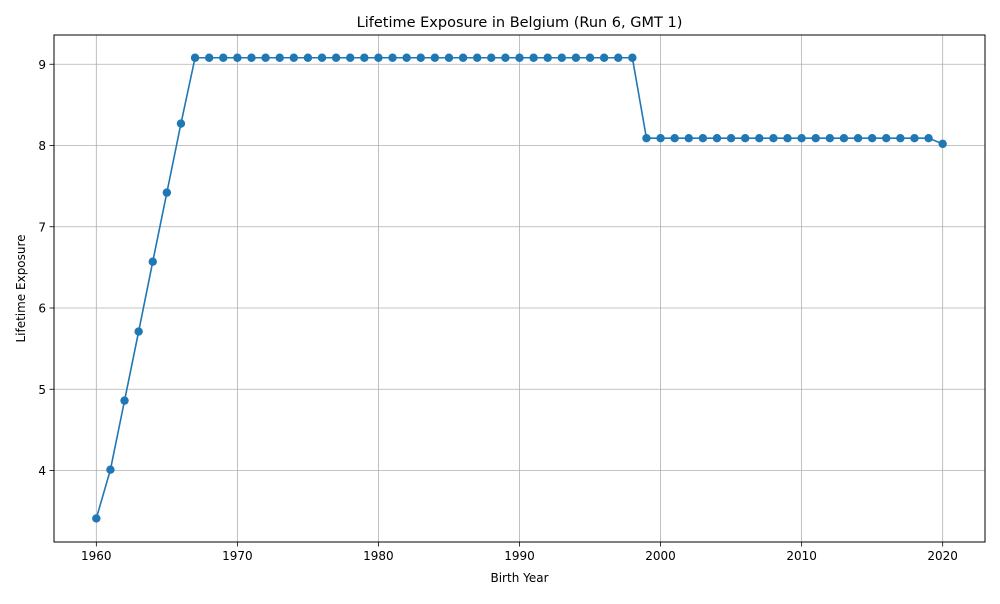 The height and width of the screenshot is (604, 1000). What do you see at coordinates (237, 556) in the screenshot?
I see `x-tick-label: 1970` at bounding box center [237, 556].